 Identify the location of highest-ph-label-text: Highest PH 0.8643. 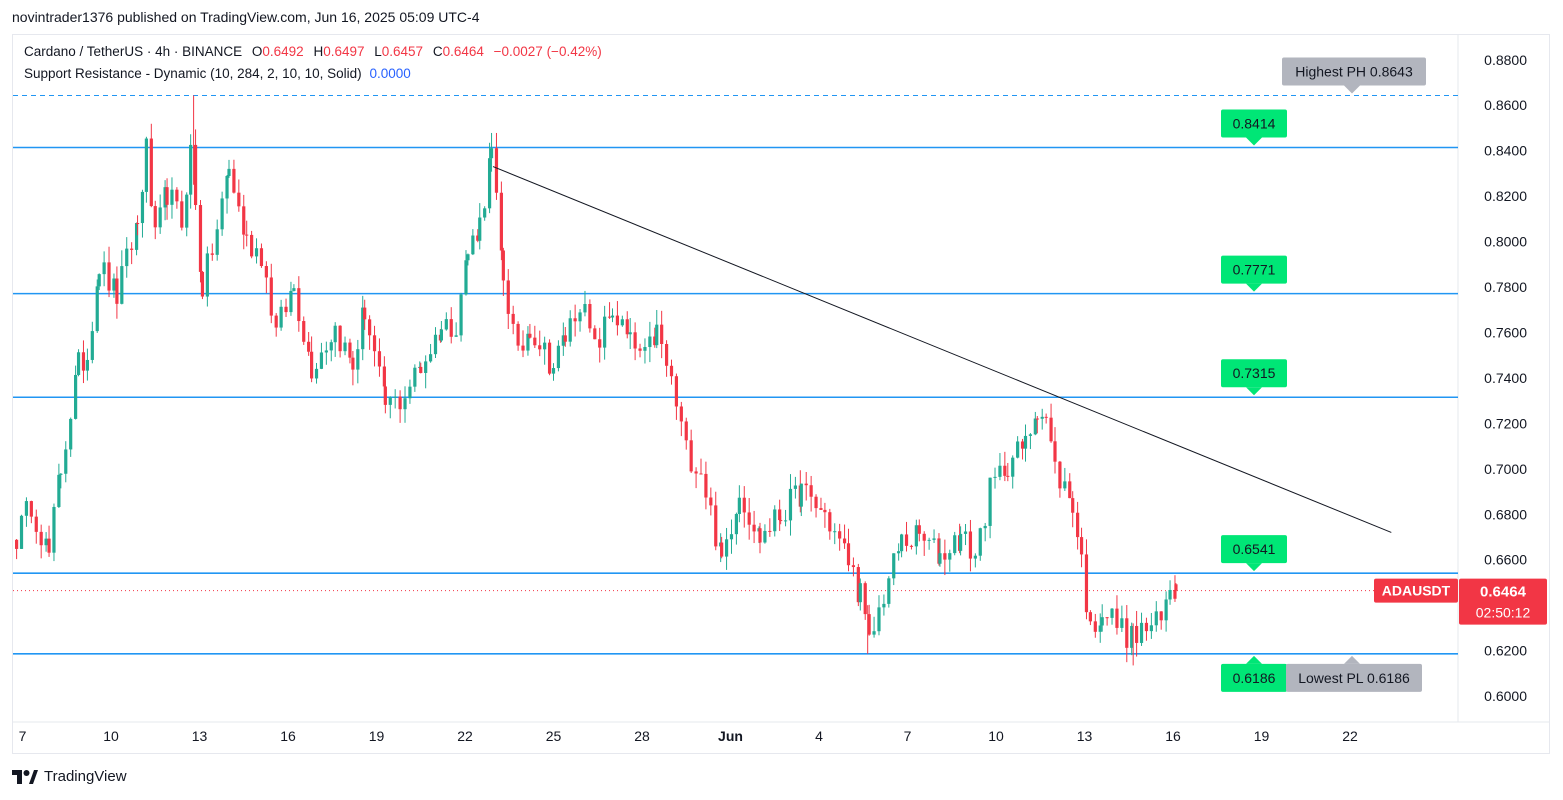
(1354, 71).